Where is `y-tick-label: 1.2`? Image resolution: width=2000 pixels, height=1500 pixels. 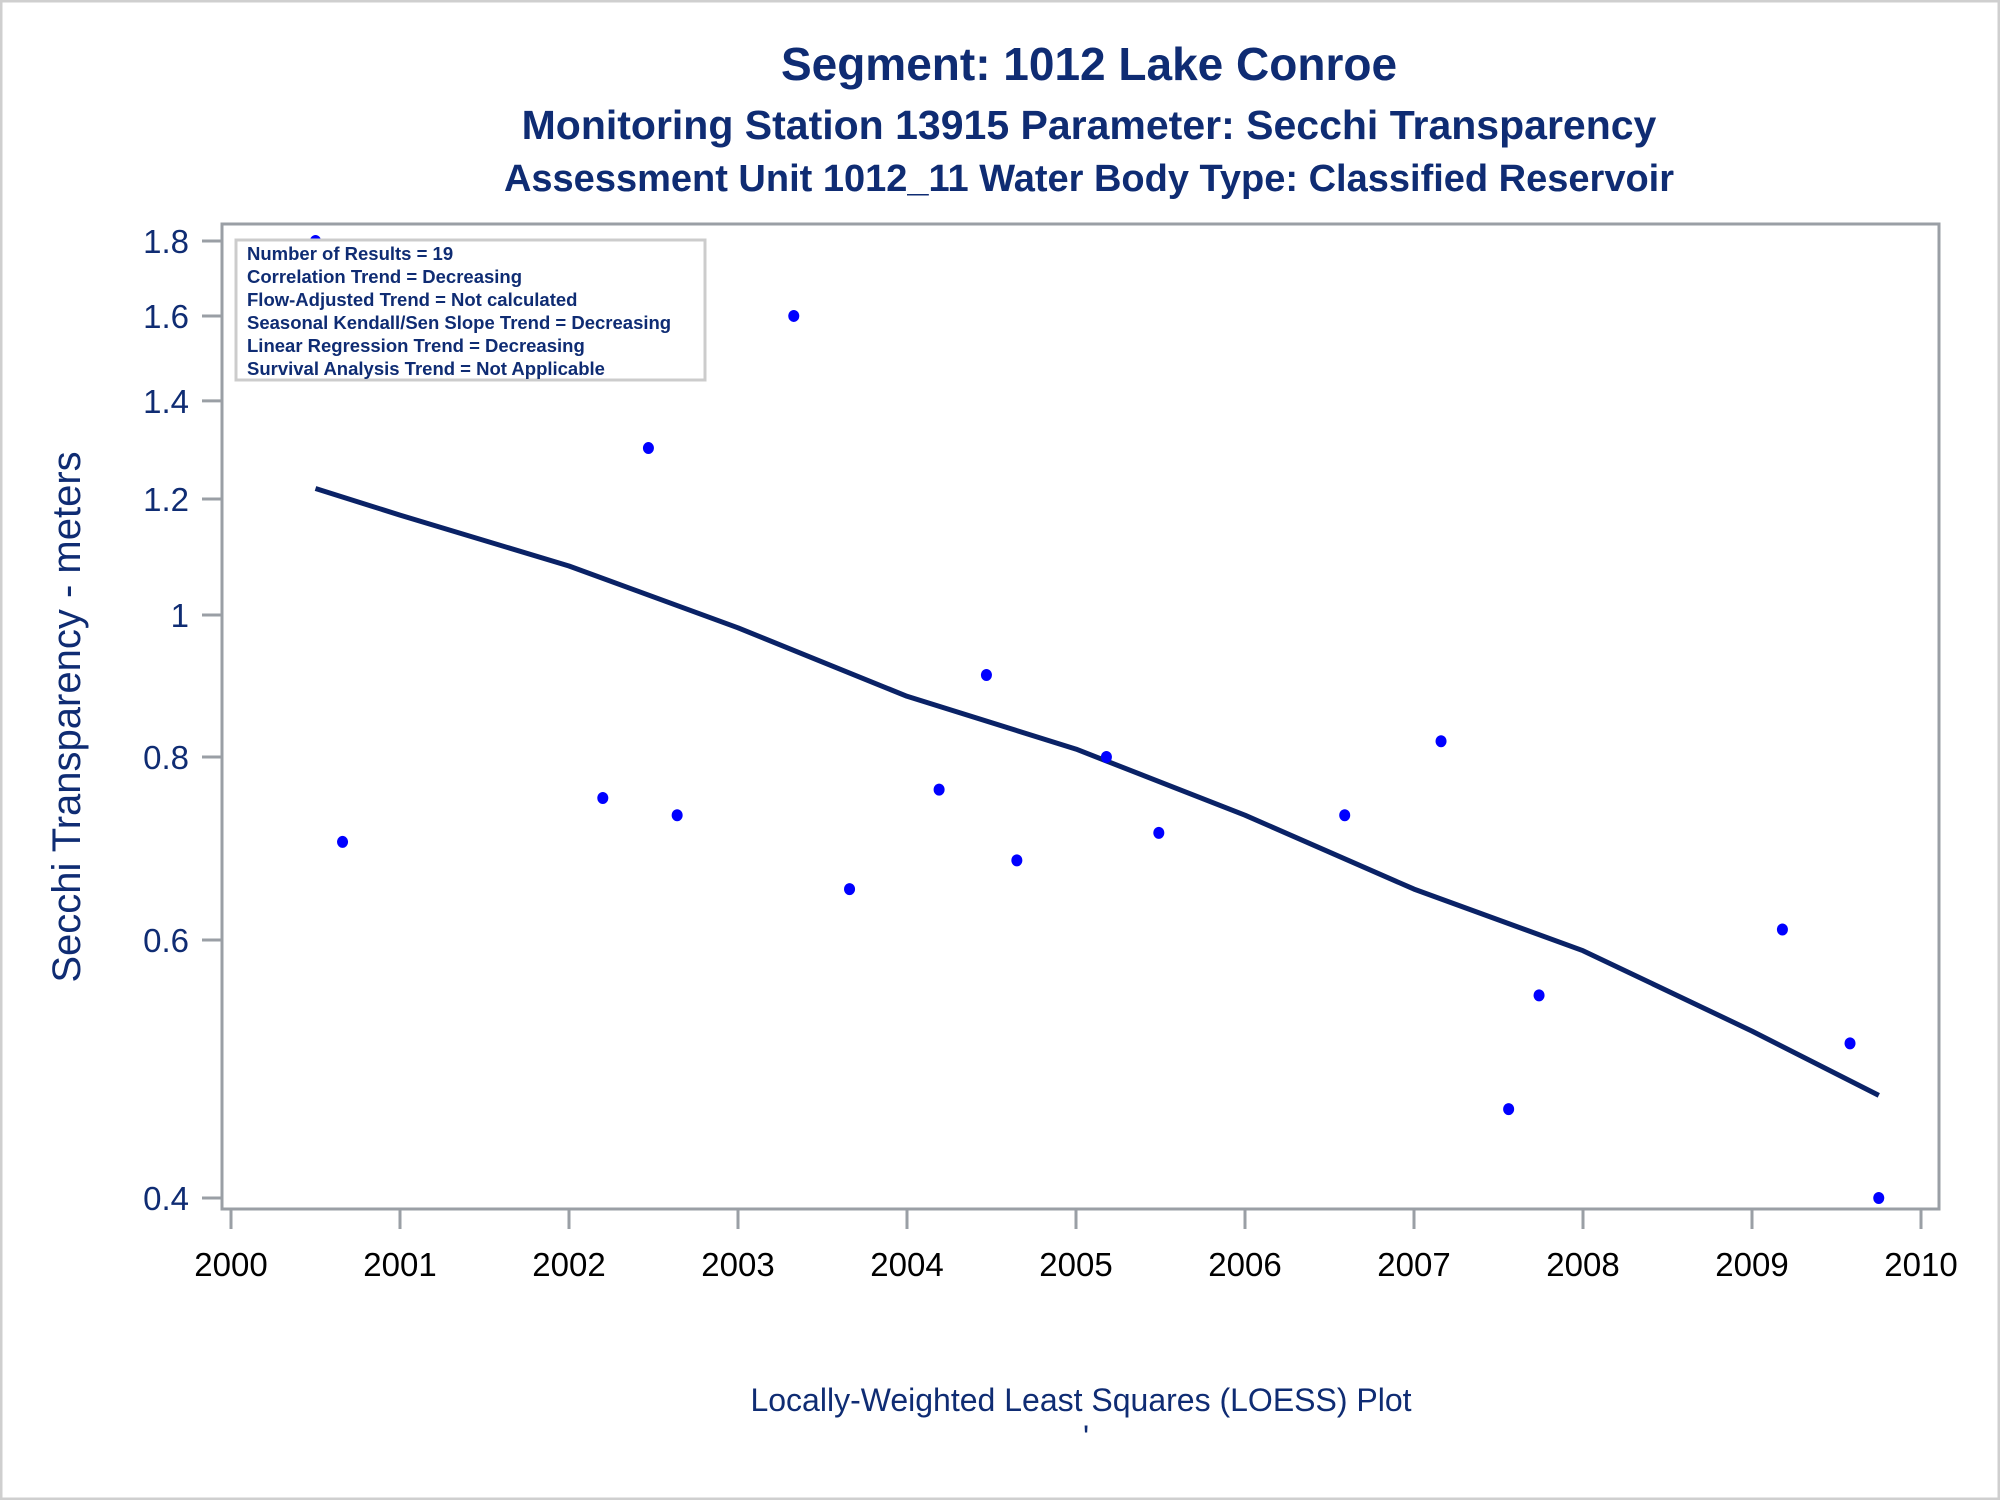
y-tick-label: 1.2 is located at coordinates (166, 499).